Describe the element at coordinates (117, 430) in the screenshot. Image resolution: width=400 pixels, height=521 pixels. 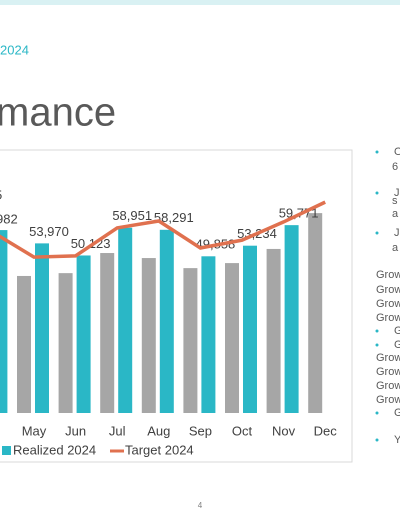
I see `x-tick-label: Jul` at that location.